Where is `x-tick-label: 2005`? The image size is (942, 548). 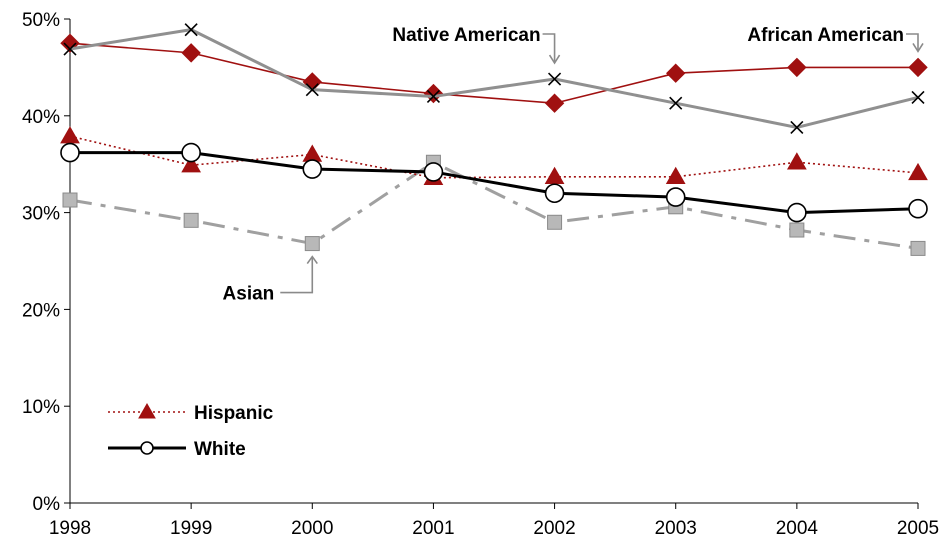 x-tick-label: 2005 is located at coordinates (918, 528).